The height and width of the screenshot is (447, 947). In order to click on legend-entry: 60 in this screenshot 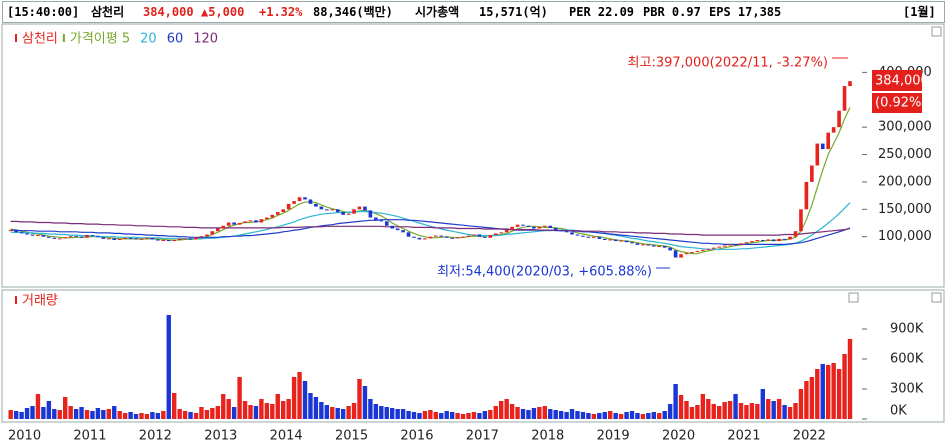, I will do `click(175, 39)`.